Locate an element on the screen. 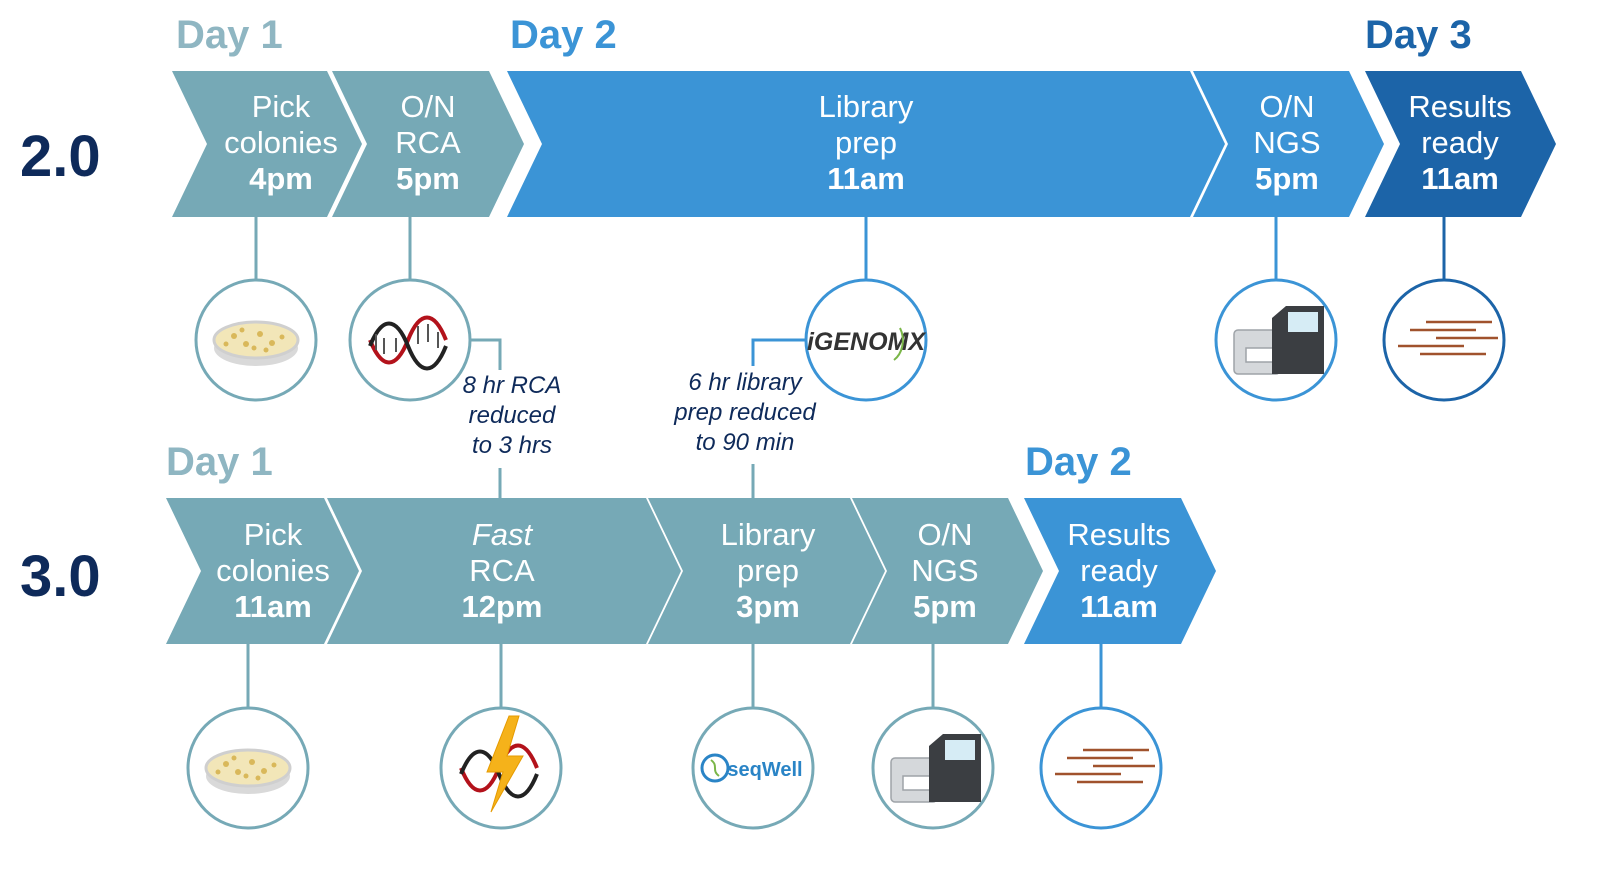 The image size is (1600, 872). day-label-3-0-day1: Day 1 is located at coordinates (219, 462).